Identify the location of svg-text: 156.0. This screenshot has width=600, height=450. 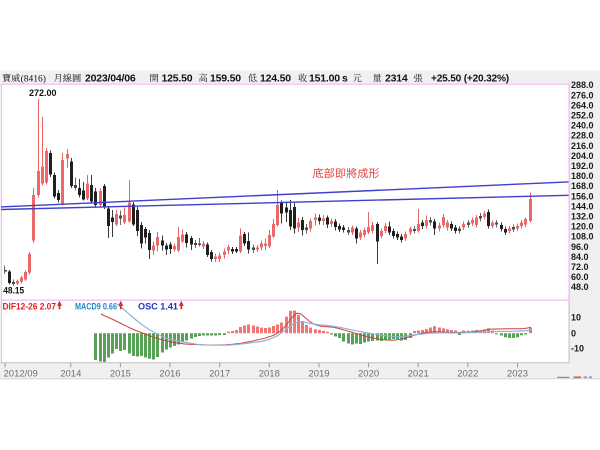
(582, 196).